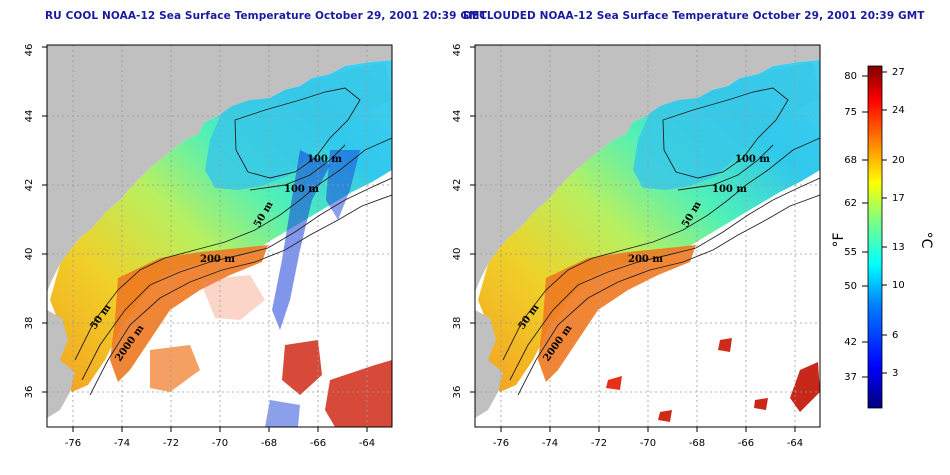 The width and height of the screenshot is (950, 475). What do you see at coordinates (457, 50) in the screenshot?
I see `right-lat-tick: 46` at bounding box center [457, 50].